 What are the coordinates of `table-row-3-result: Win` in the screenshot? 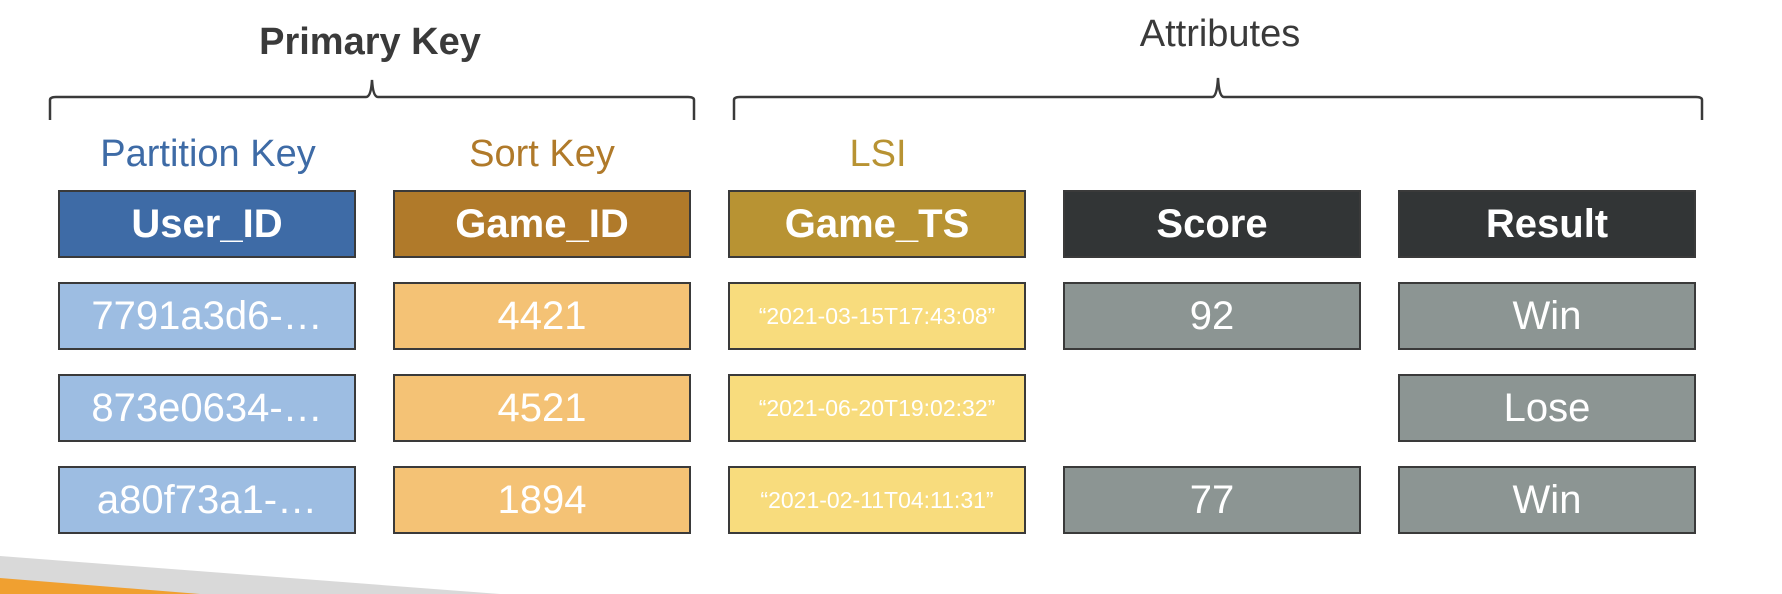 It's located at (1547, 500).